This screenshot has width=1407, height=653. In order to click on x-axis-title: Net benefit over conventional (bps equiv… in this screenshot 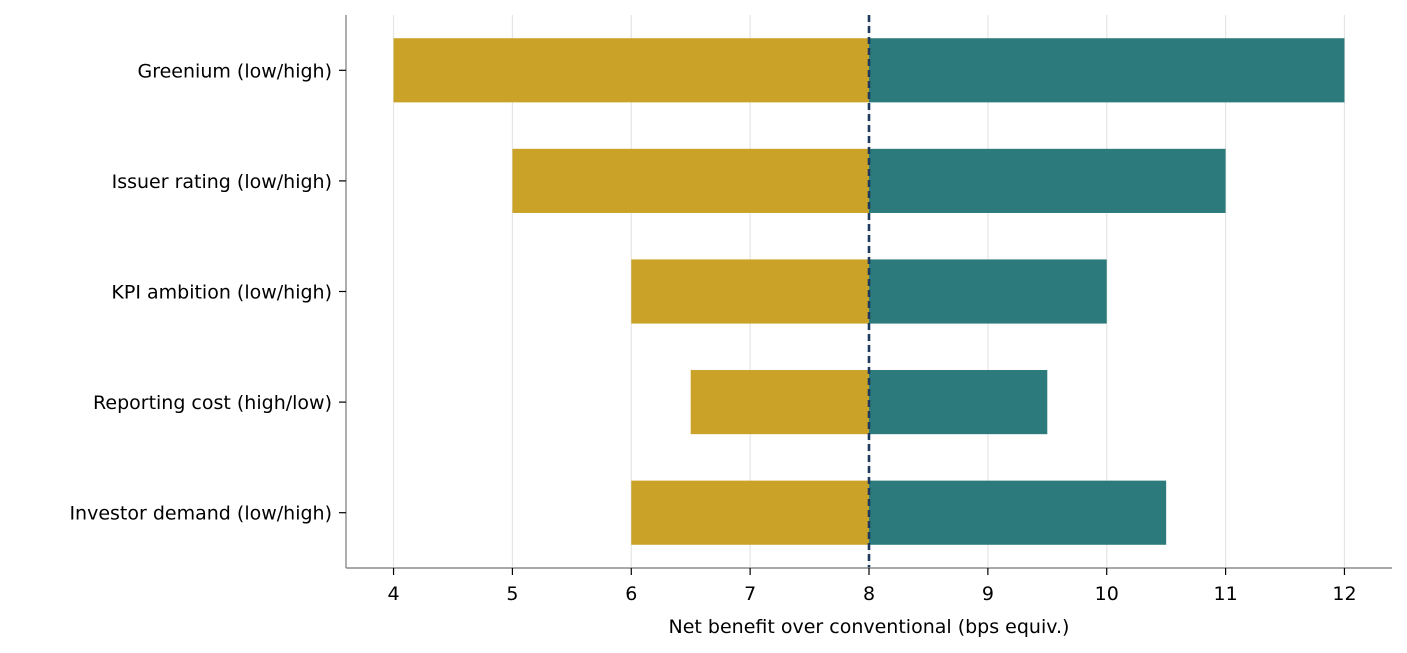, I will do `click(869, 627)`.